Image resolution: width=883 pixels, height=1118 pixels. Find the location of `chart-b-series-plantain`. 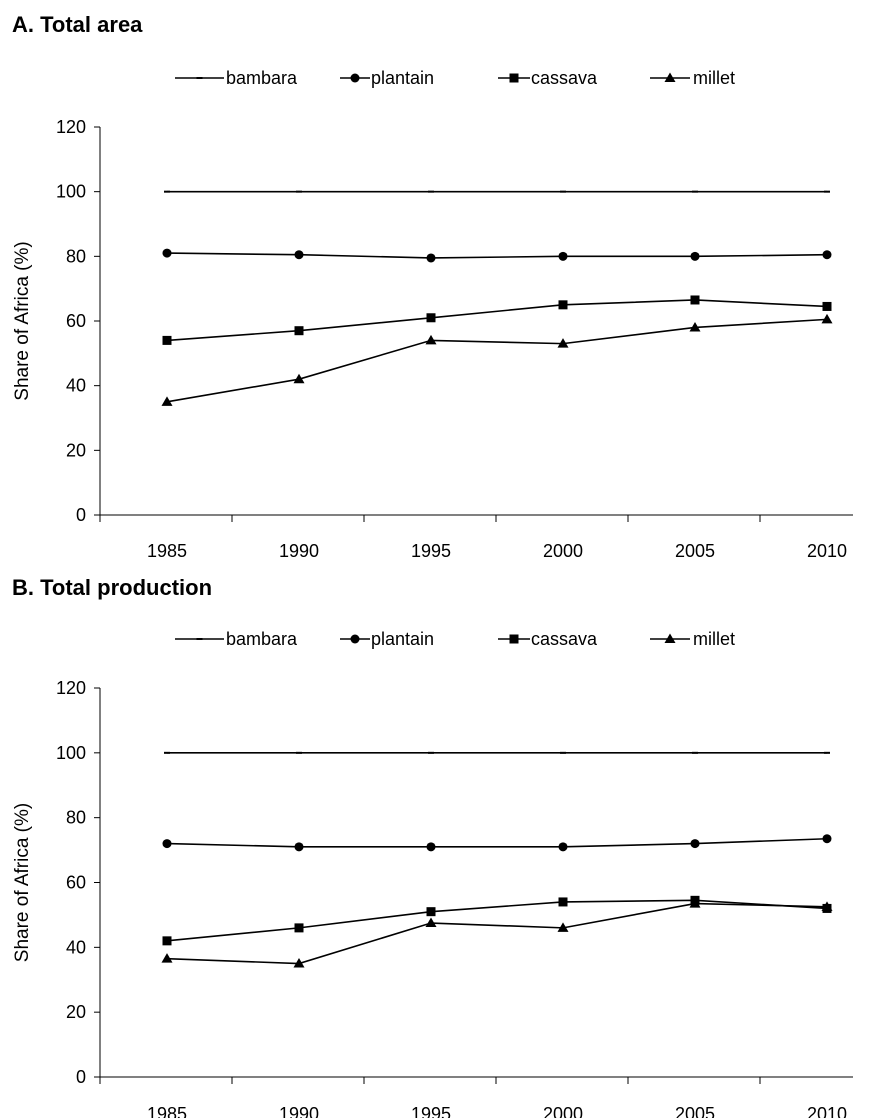

chart-b-series-plantain is located at coordinates (497, 843).